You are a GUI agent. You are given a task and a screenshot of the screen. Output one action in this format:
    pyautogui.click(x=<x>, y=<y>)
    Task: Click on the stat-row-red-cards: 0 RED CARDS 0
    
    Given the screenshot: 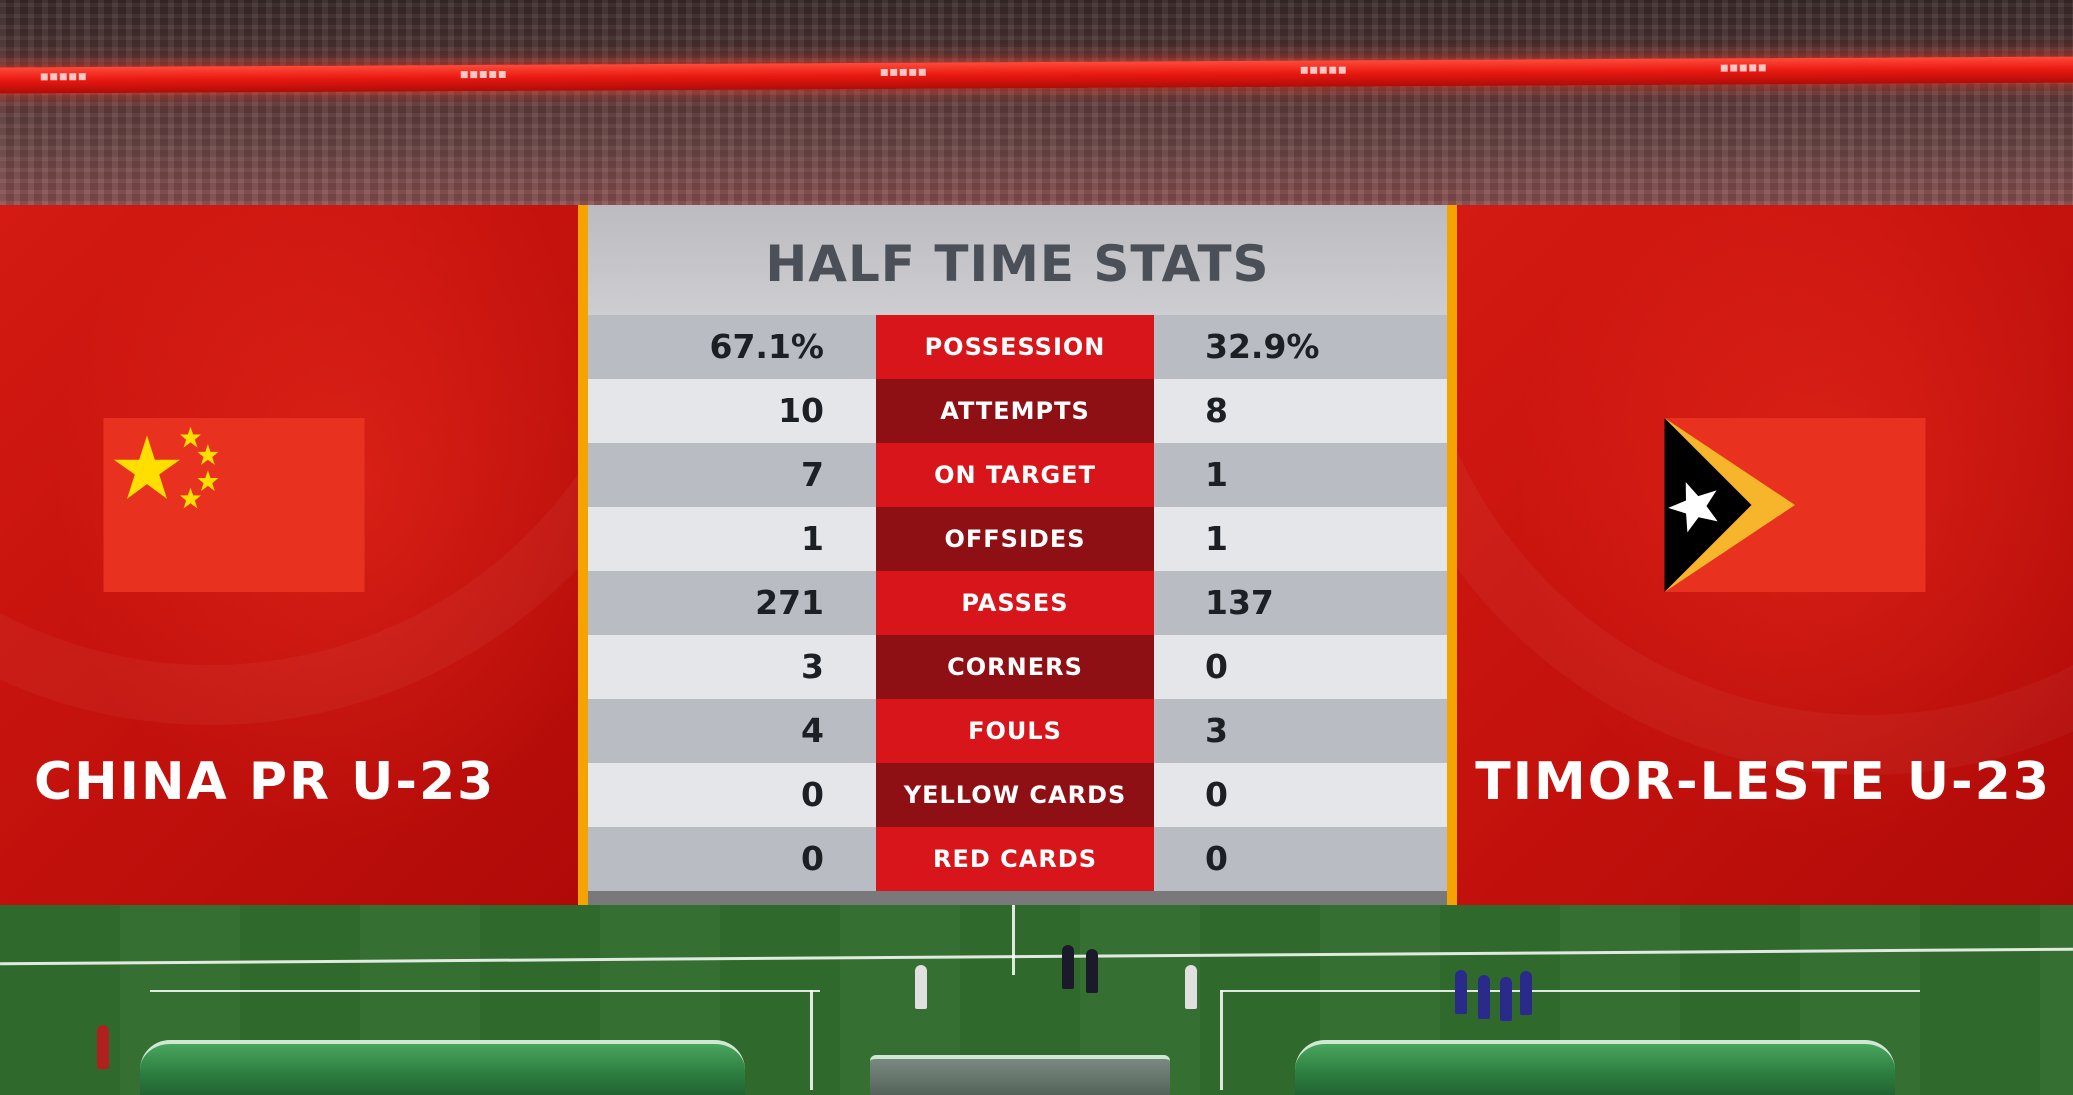 What is the action you would take?
    pyautogui.click(x=1017, y=859)
    